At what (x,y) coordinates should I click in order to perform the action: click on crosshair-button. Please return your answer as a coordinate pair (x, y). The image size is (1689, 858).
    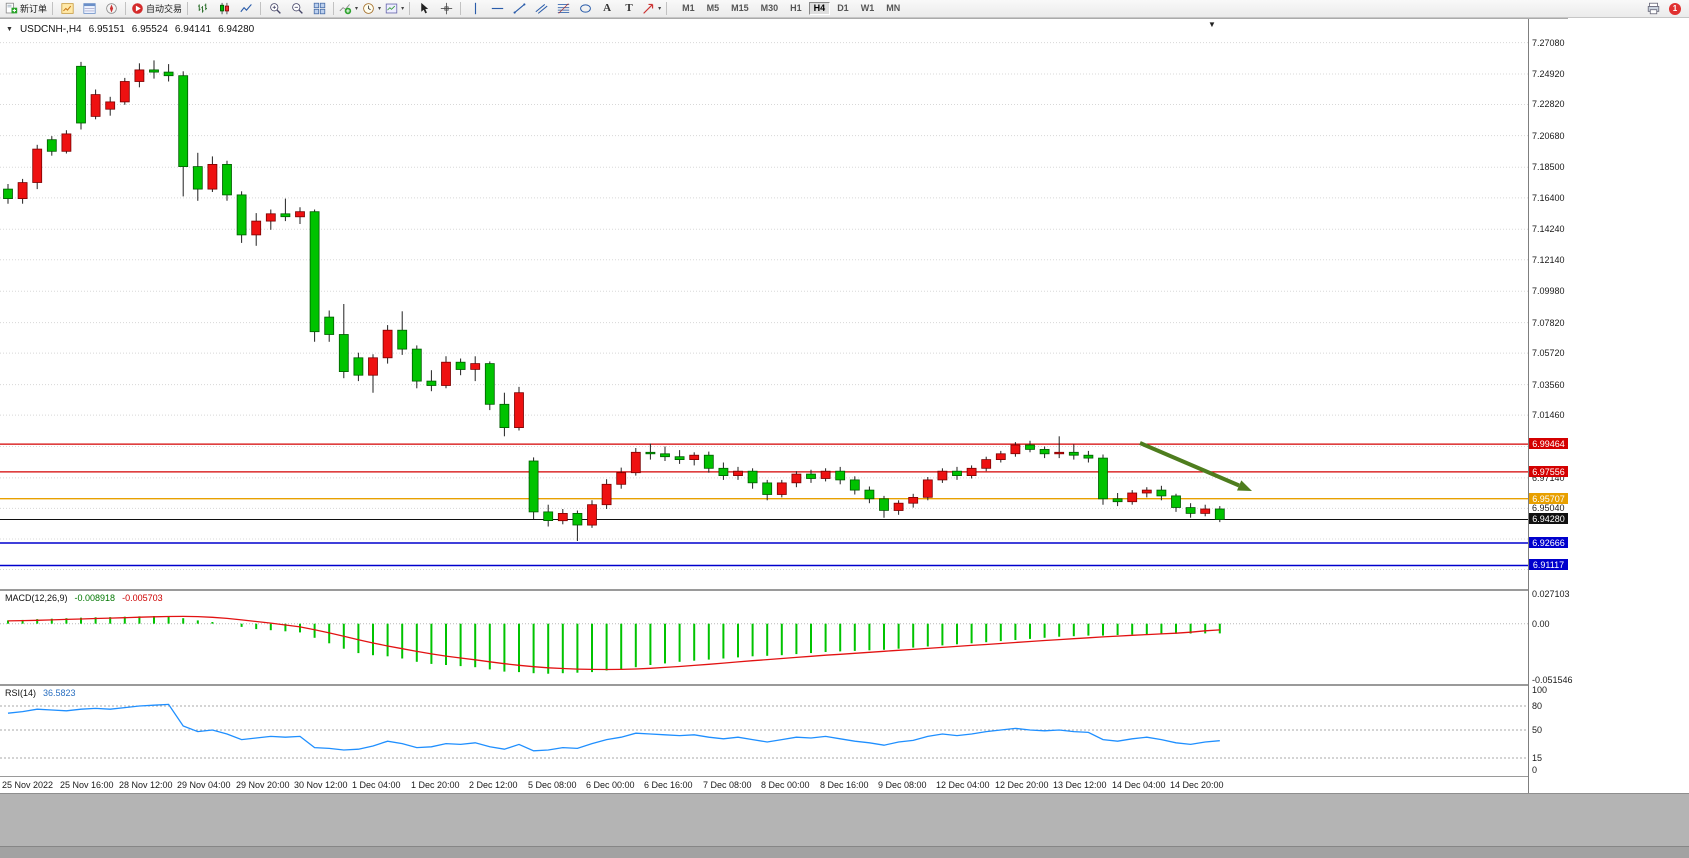
    Looking at the image, I should click on (446, 9).